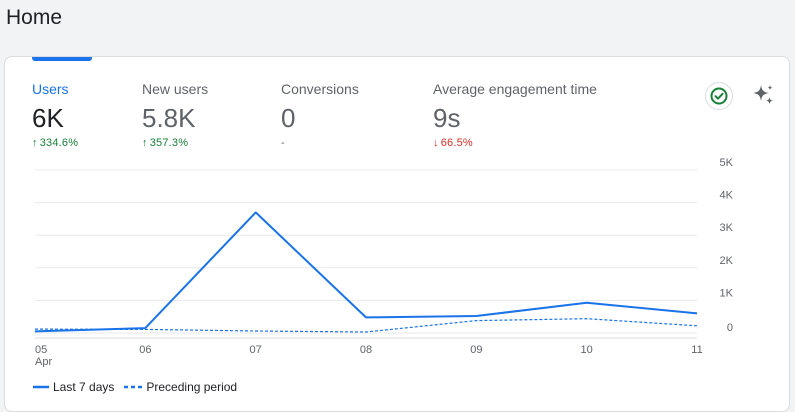 The image size is (795, 412). Describe the element at coordinates (727, 228) in the screenshot. I see `y-tick-label: 3K` at that location.